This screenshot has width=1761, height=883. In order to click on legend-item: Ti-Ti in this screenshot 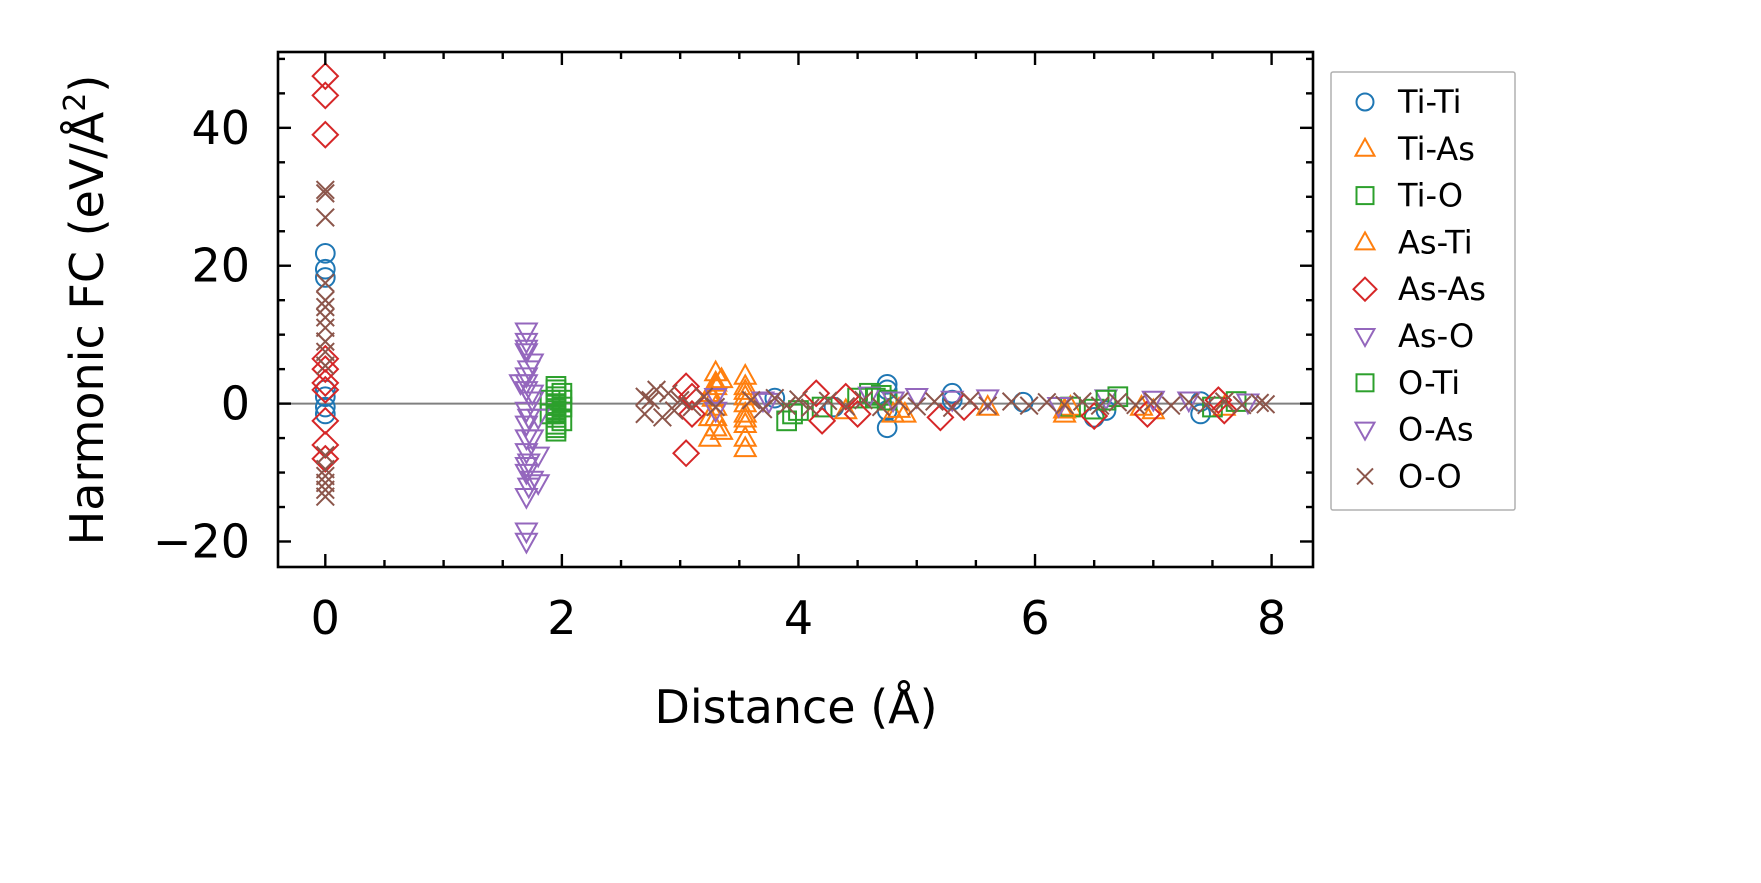, I will do `click(1408, 102)`.